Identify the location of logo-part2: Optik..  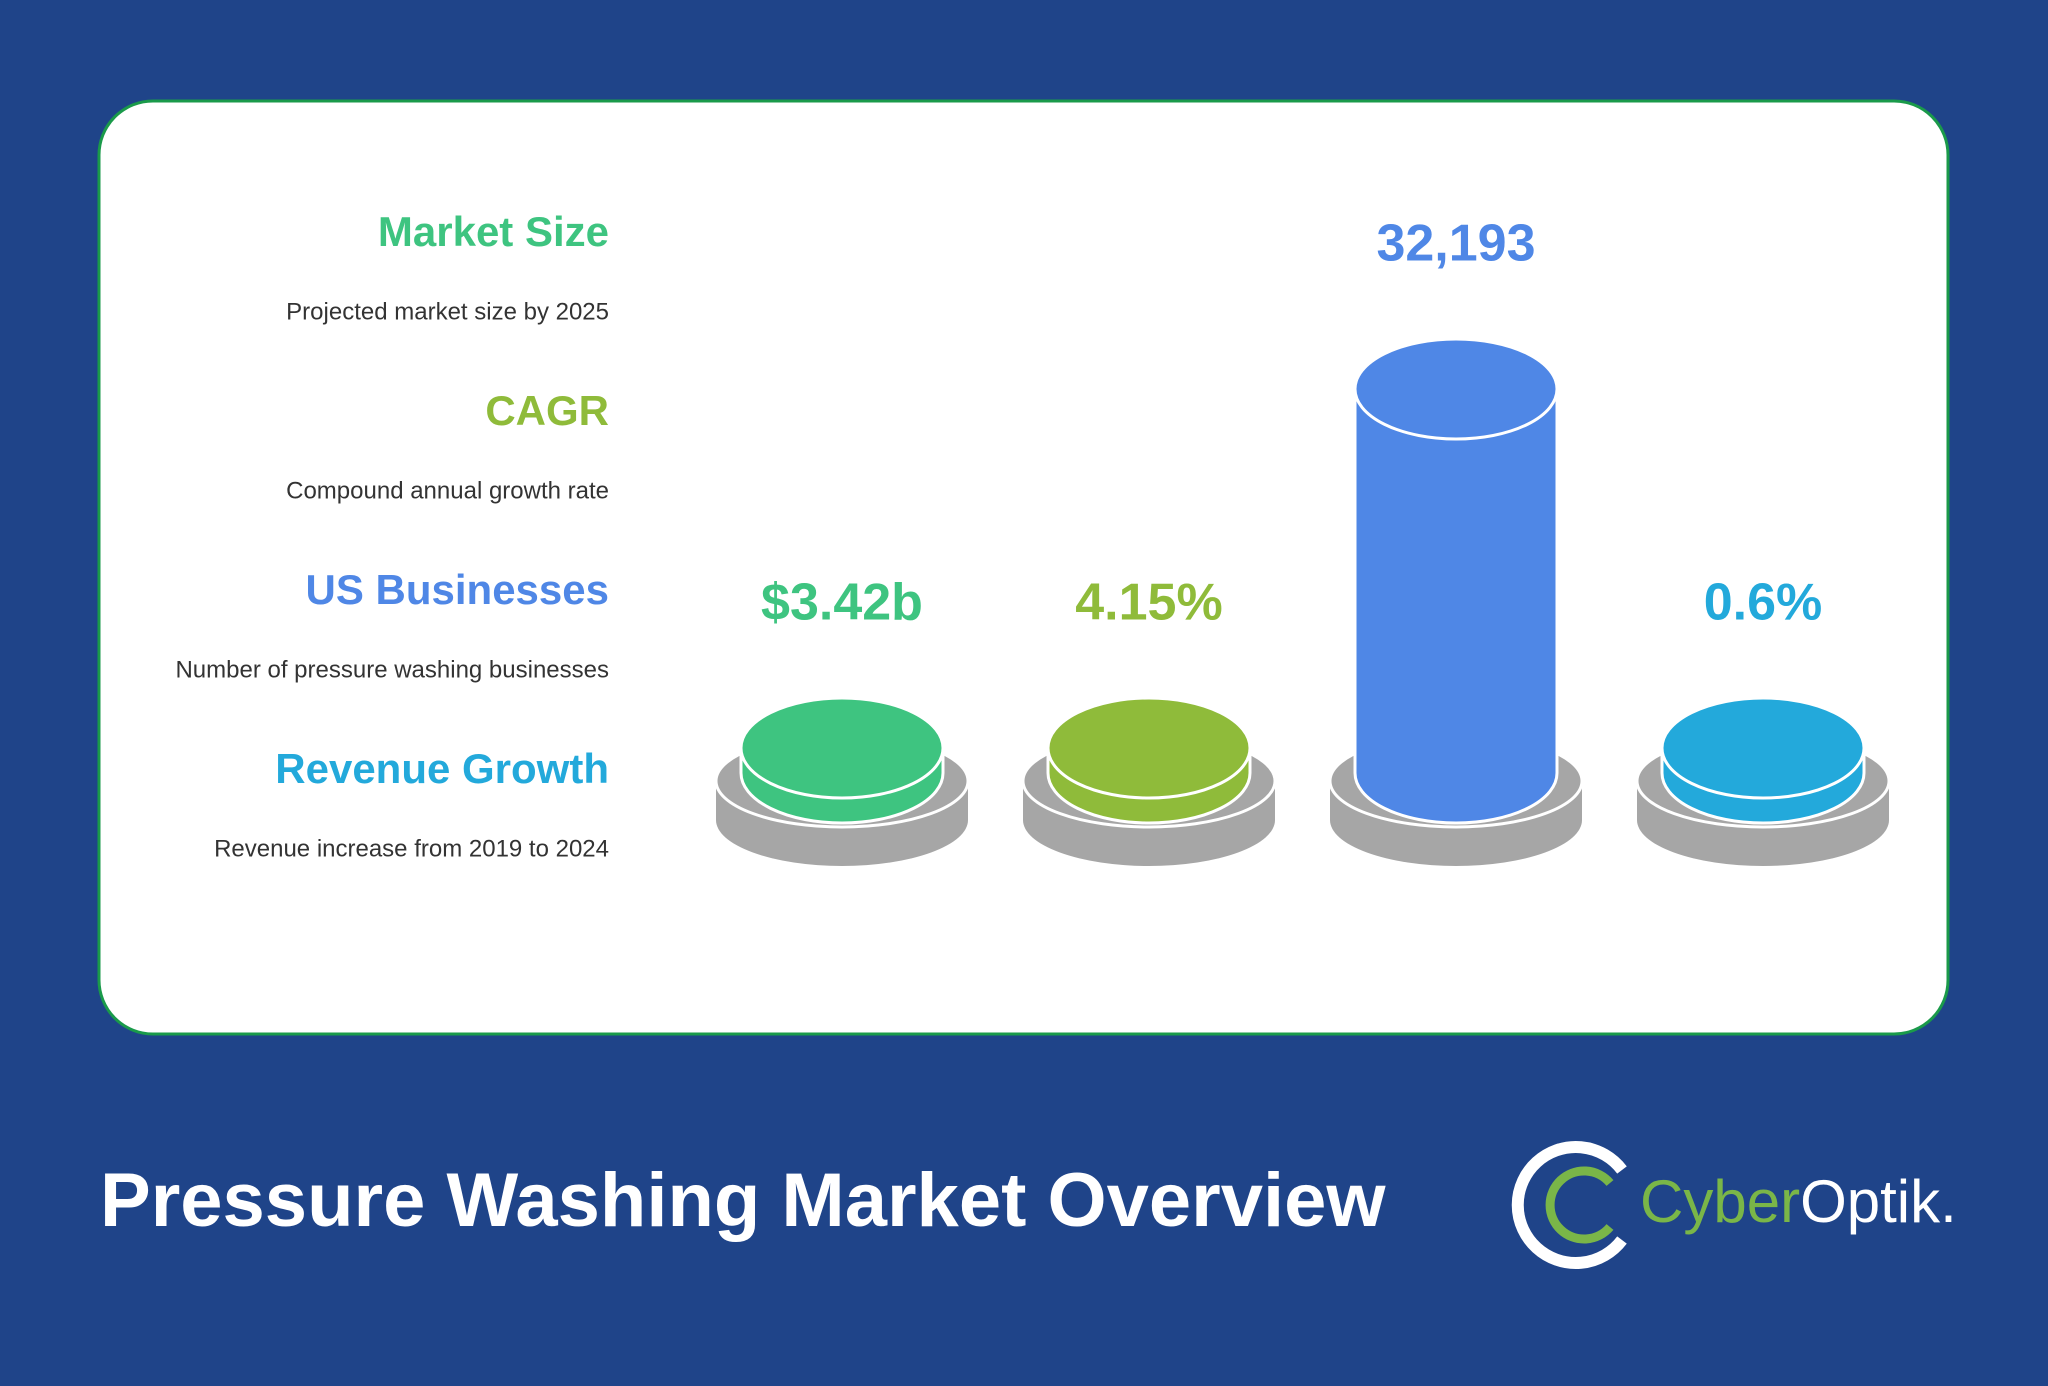
(1878, 1201).